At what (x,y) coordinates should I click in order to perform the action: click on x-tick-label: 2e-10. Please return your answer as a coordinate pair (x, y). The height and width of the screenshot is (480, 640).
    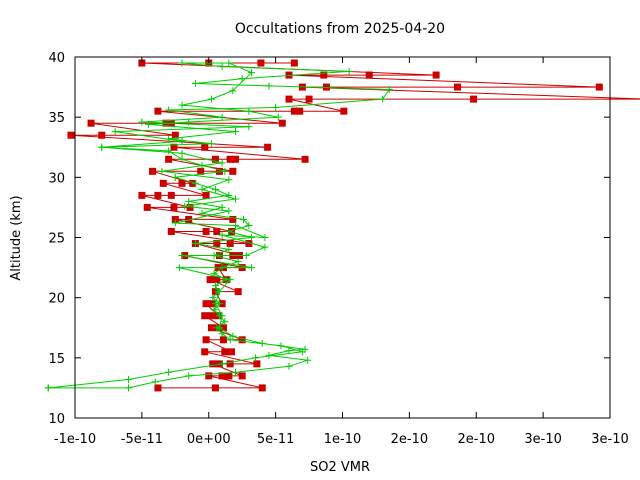
    Looking at the image, I should click on (476, 439).